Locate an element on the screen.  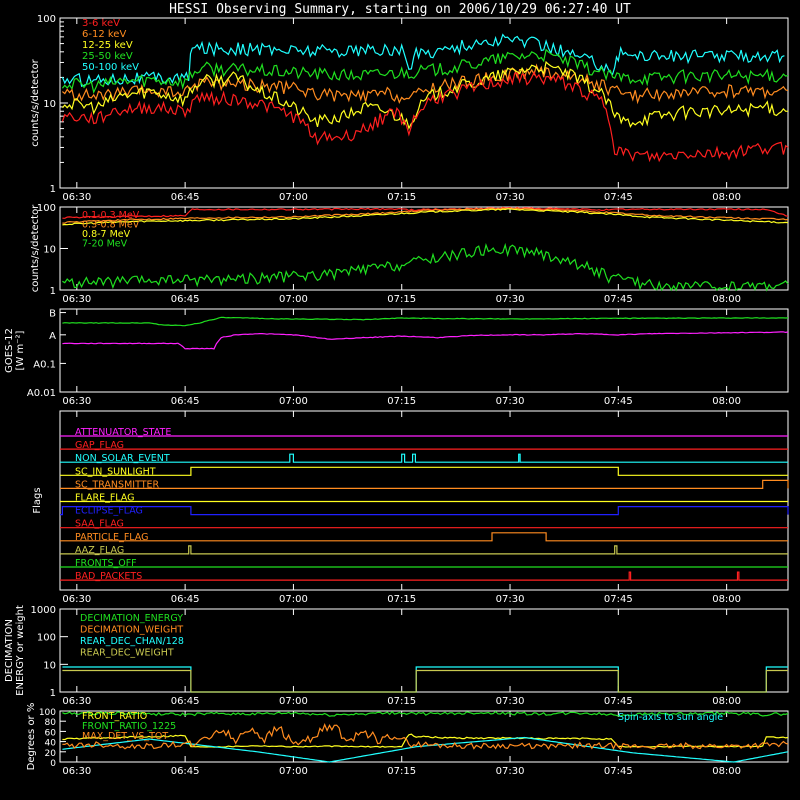
flag-label: FRONTS_OFF is located at coordinates (106, 563).